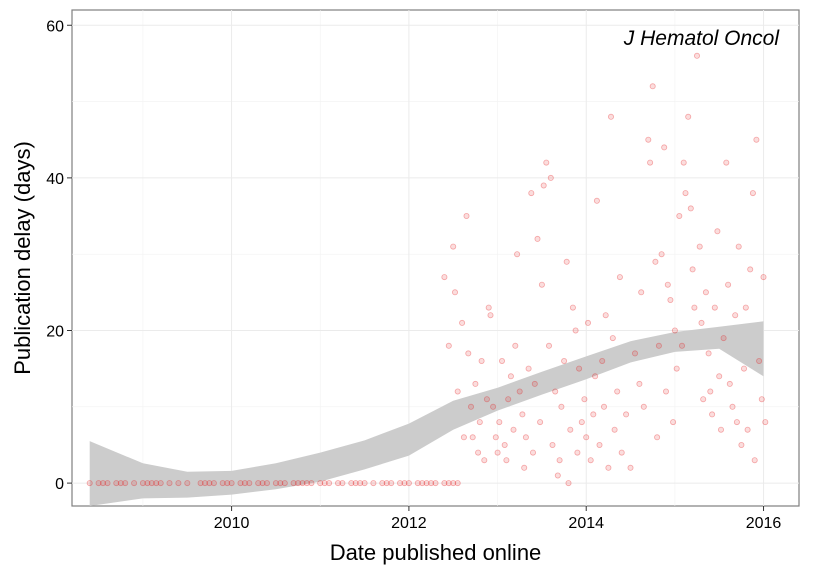 The image size is (825, 570). I want to click on y-tick-label: 60, so click(55, 26).